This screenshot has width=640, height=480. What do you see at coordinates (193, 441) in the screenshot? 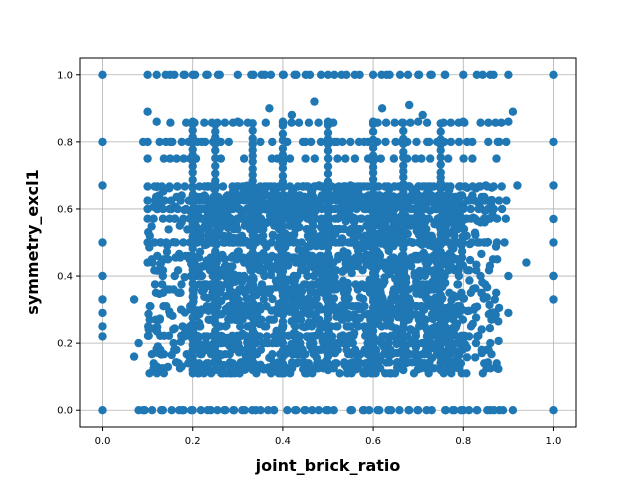
I see `x-tick-label: 0.2` at bounding box center [193, 441].